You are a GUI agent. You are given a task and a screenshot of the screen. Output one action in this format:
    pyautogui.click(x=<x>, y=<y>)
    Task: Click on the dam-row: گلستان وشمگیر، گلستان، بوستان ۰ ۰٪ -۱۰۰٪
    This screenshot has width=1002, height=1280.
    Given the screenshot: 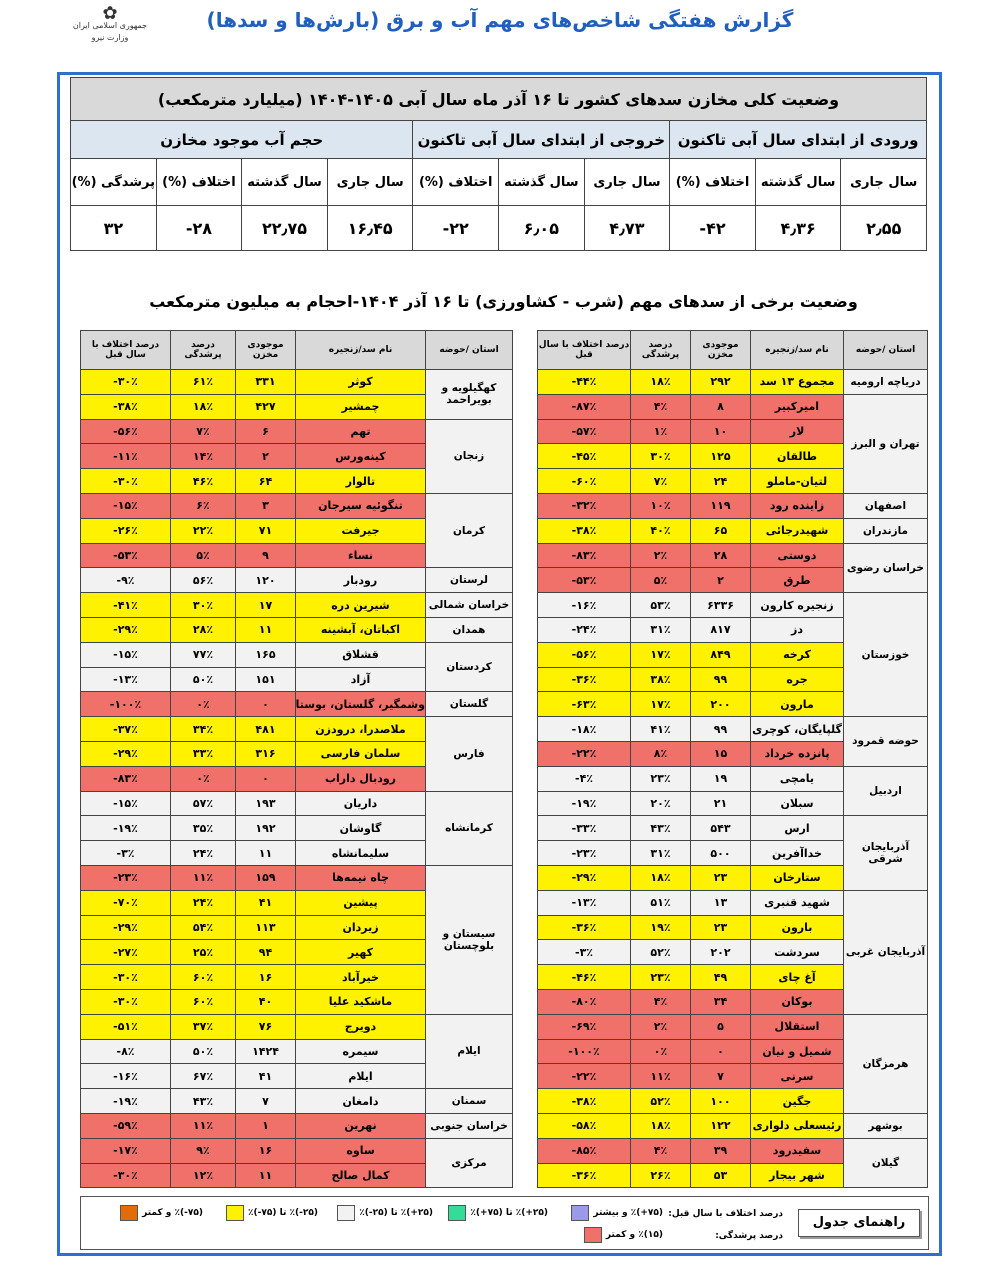 What is the action you would take?
    pyautogui.click(x=296, y=704)
    